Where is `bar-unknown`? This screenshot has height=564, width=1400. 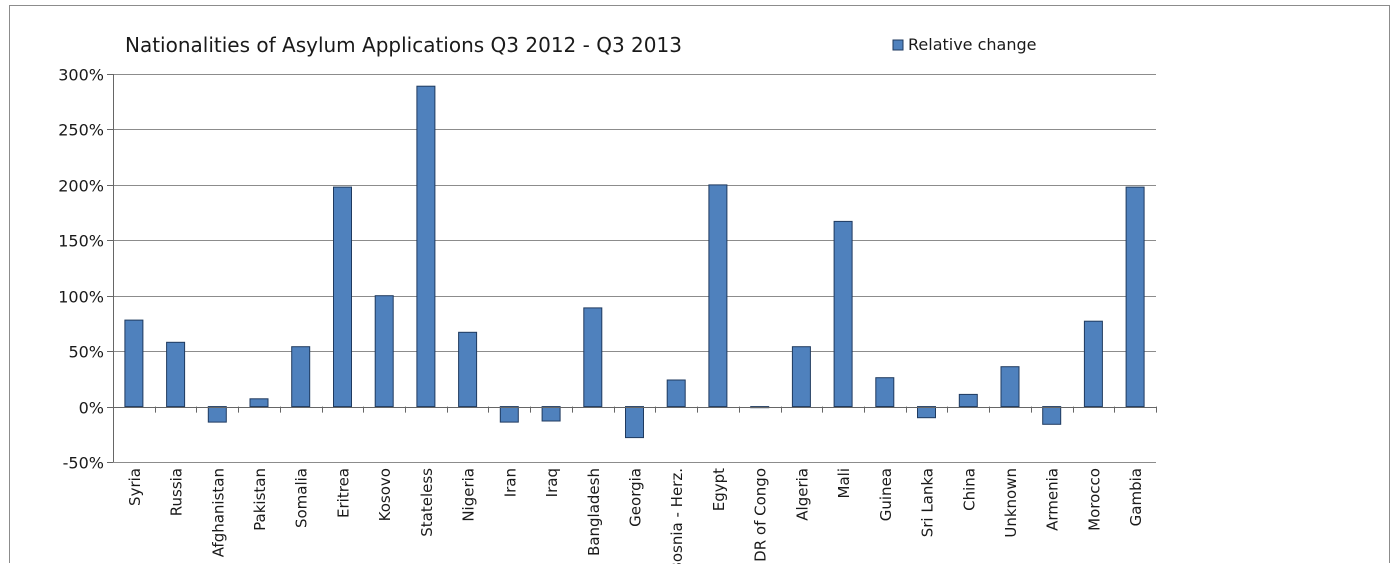
bar-unknown is located at coordinates (1010, 387).